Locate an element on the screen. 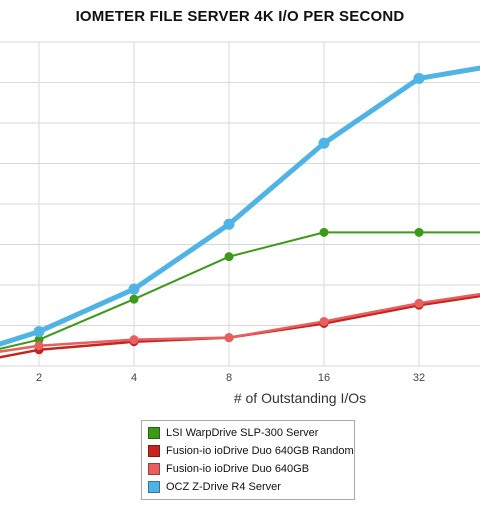  chart-title: IOMETER FILE SERVER 4K I/O PER SECOND is located at coordinates (240, 16).